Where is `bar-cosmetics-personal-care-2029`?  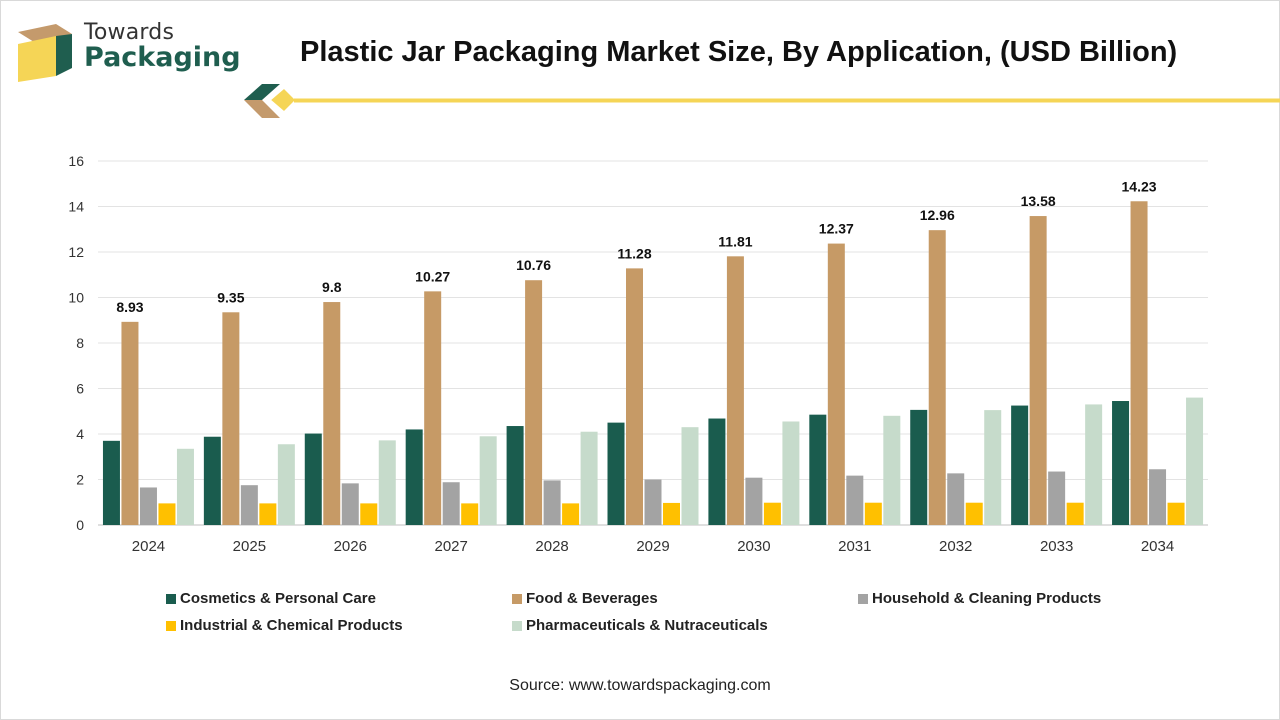
bar-cosmetics-personal-care-2029 is located at coordinates (616, 473).